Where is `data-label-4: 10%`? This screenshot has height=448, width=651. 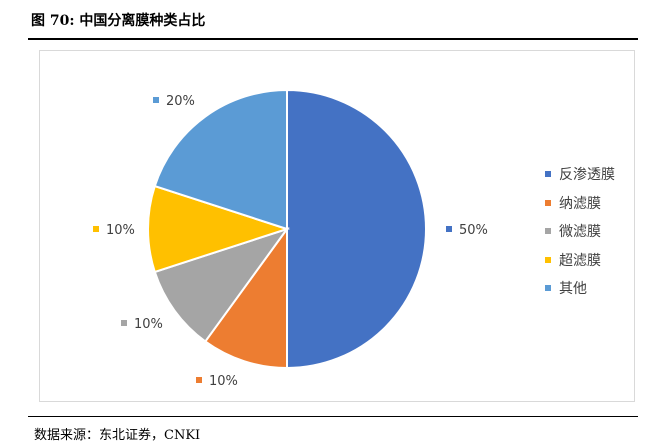
data-label-4: 10% is located at coordinates (114, 230).